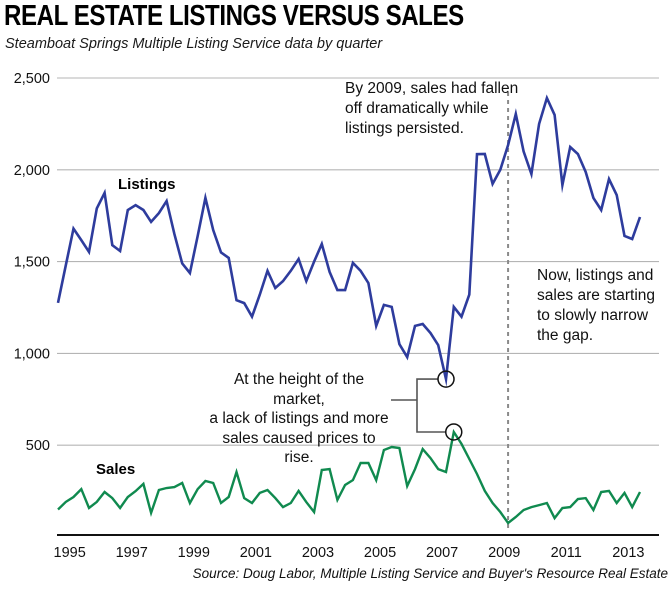 Image resolution: width=670 pixels, height=590 pixels. Describe the element at coordinates (504, 553) in the screenshot. I see `x-tick-label-2009: 2009` at that location.